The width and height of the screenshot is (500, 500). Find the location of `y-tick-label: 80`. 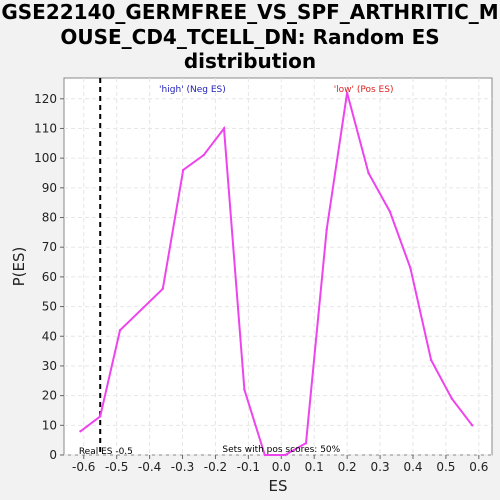

y-tick-label: 80 is located at coordinates (49, 218).